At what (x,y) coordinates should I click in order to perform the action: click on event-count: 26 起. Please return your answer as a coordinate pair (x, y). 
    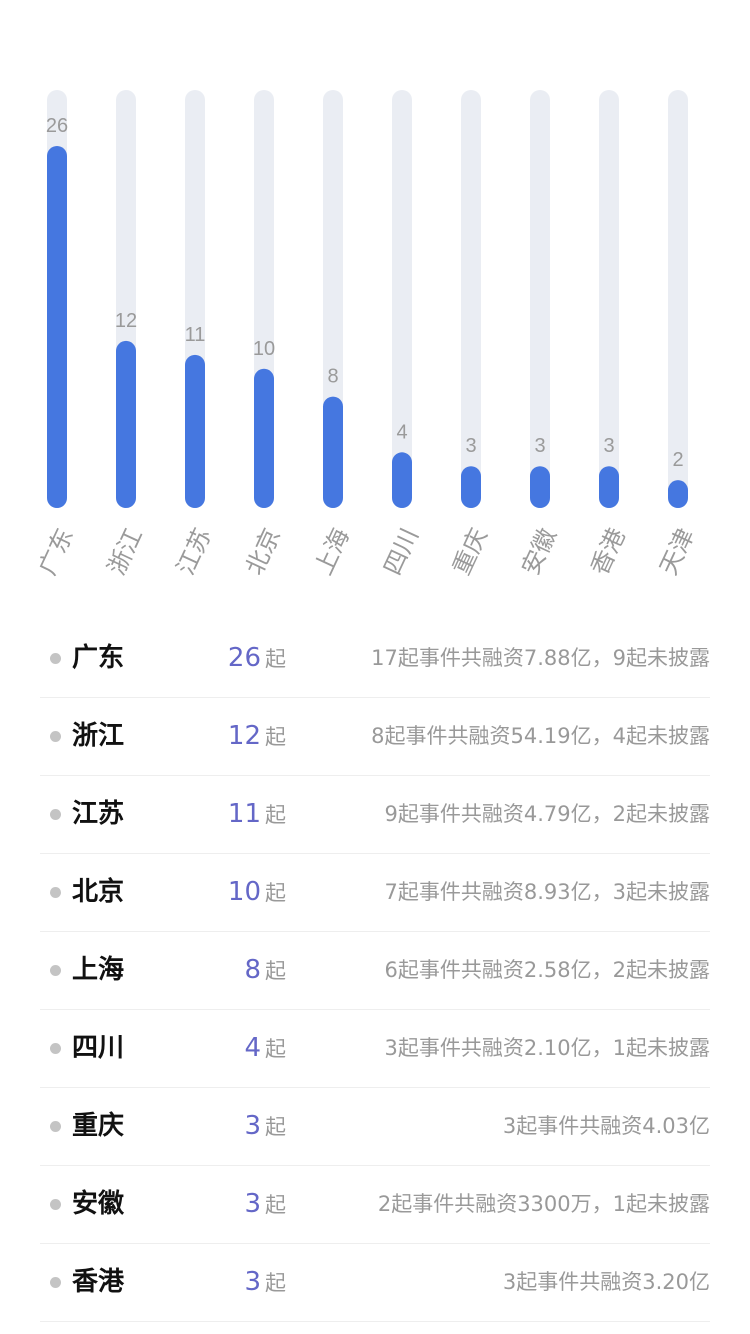
    Looking at the image, I should click on (257, 659).